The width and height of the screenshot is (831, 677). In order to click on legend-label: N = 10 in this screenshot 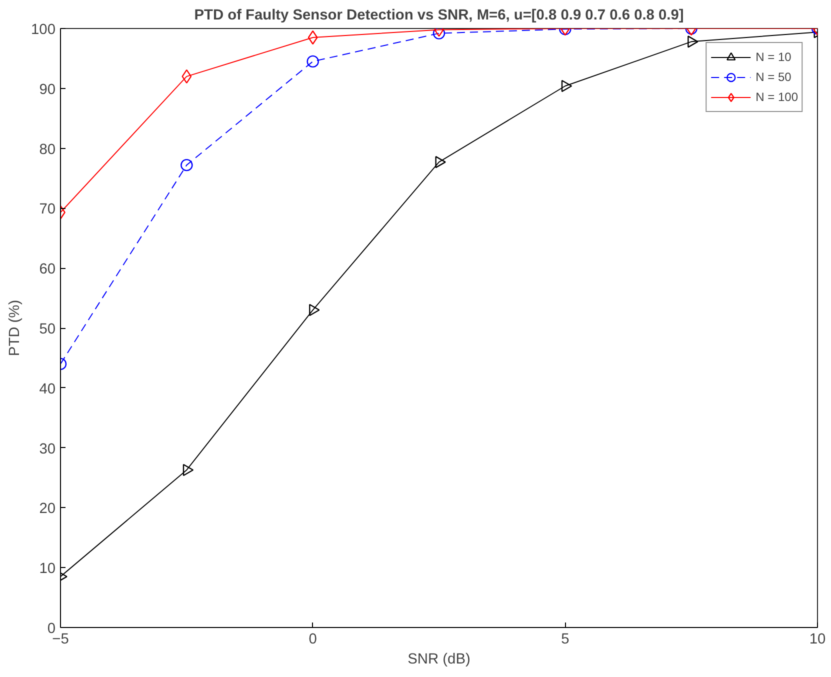, I will do `click(774, 57)`.